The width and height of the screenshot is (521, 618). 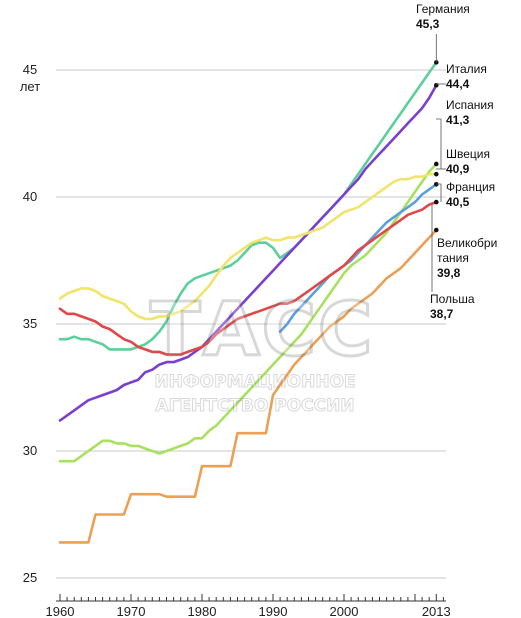 I want to click on x-axis: 1960 1970 1980 1990 2000 2013, so click(x=248, y=606).